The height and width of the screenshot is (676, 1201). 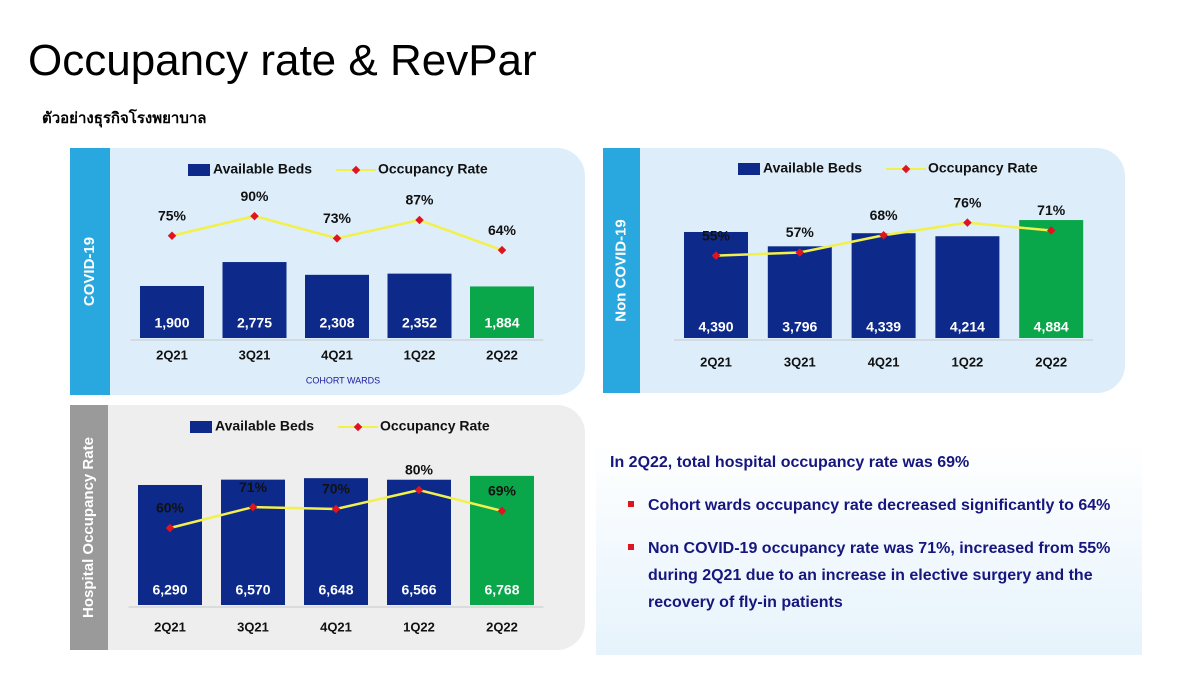 What do you see at coordinates (336, 489) in the screenshot?
I see `line-value-label: 70%` at bounding box center [336, 489].